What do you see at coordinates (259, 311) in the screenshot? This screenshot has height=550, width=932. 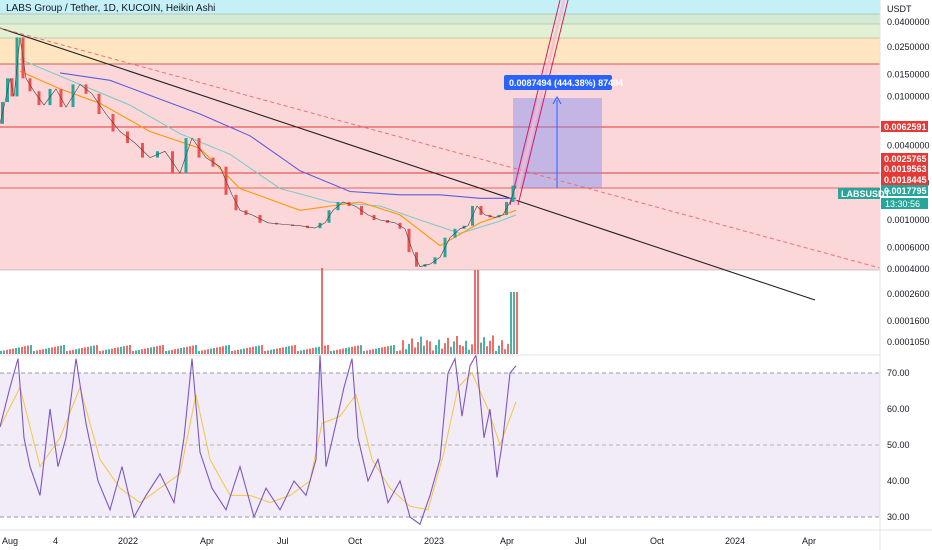 I see `volume-pane` at bounding box center [259, 311].